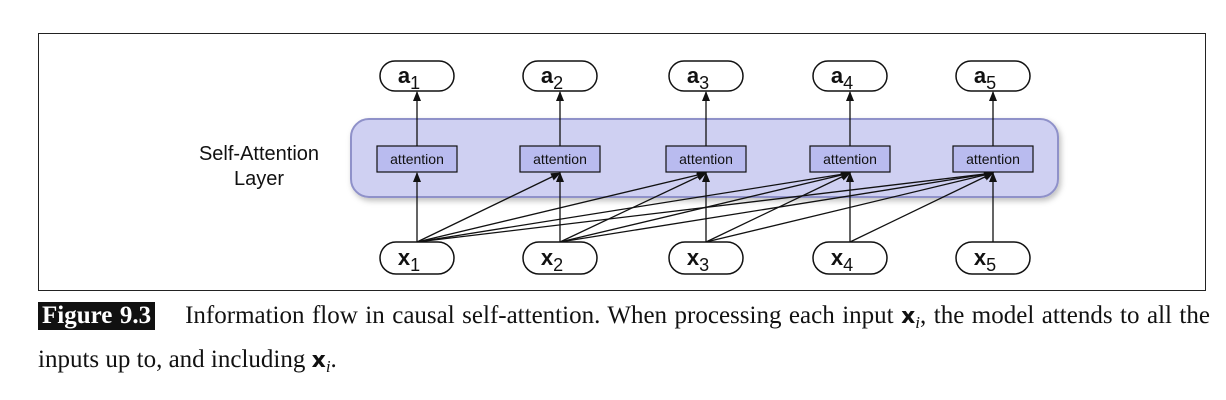  I want to click on input-node-x5-label: x5, so click(985, 260).